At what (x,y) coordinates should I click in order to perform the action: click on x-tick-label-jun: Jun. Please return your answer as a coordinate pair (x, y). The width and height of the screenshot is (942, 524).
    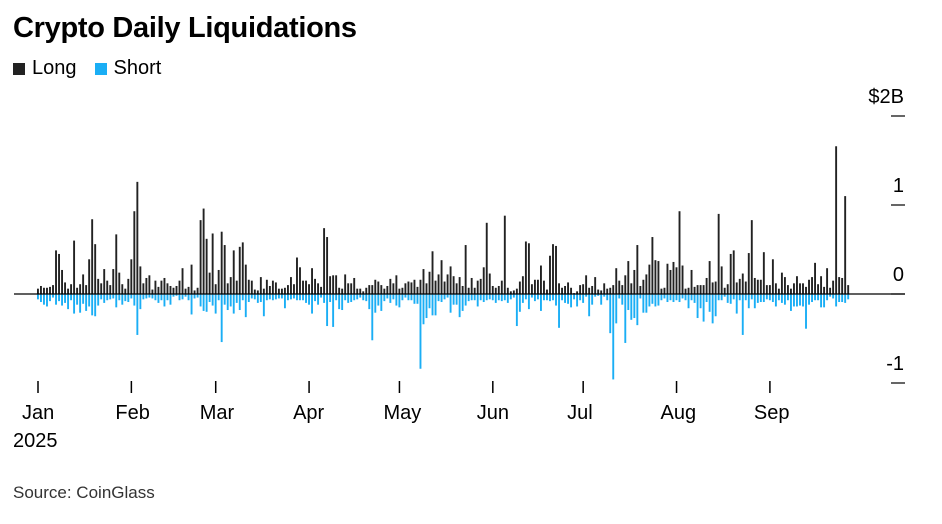
    Looking at the image, I should click on (493, 413).